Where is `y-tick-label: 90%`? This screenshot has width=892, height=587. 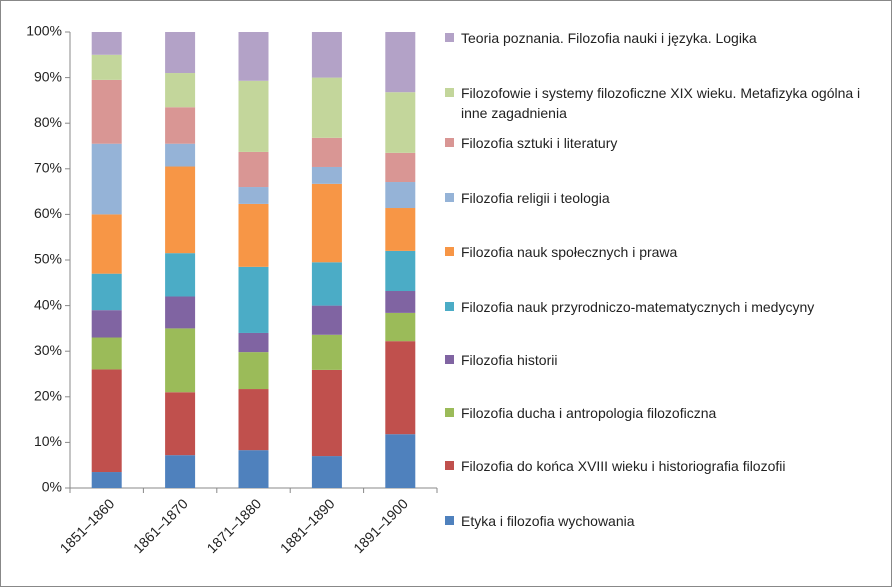
y-tick-label: 90% is located at coordinates (48, 76).